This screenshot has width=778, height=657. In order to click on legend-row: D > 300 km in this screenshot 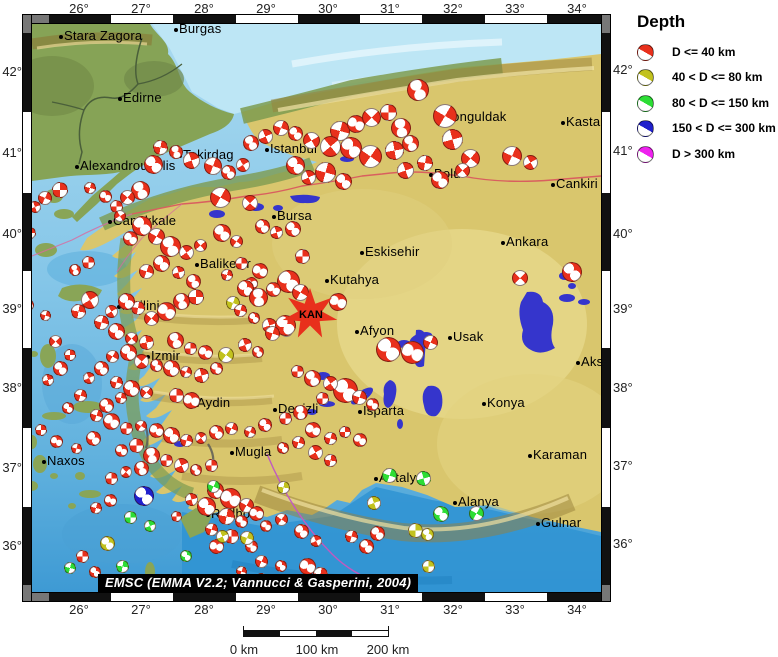, I will do `click(704, 156)`.